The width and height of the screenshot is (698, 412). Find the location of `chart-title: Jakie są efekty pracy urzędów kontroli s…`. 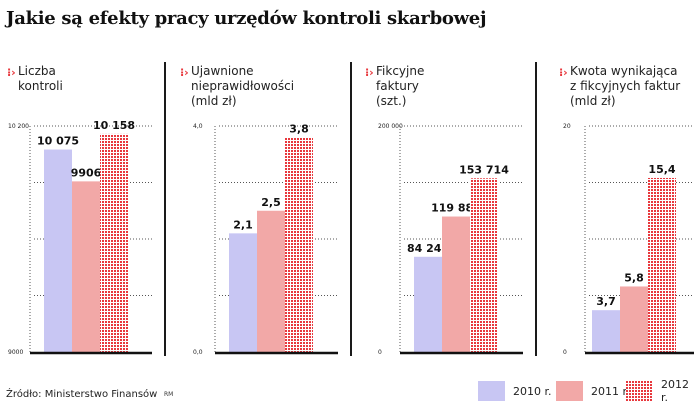

chart-title: Jakie są efekty pracy urzędów kontroli s… is located at coordinates (246, 18).